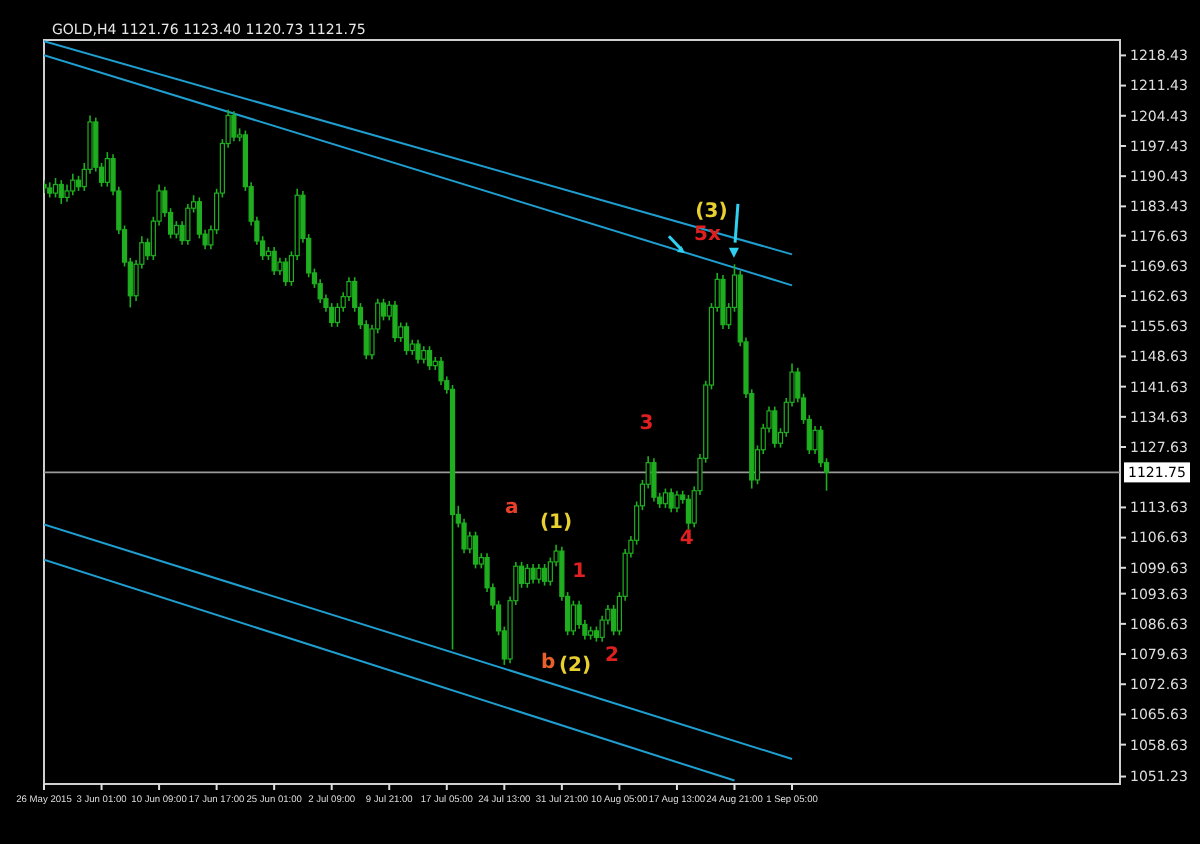 The width and height of the screenshot is (1200, 844). What do you see at coordinates (556, 523) in the screenshot?
I see `annotation: (1)` at bounding box center [556, 523].